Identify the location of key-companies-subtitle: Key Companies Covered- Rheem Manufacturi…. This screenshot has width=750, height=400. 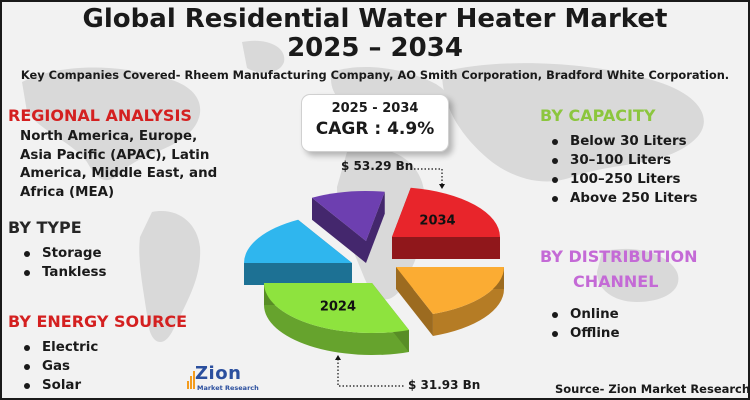
(375, 75).